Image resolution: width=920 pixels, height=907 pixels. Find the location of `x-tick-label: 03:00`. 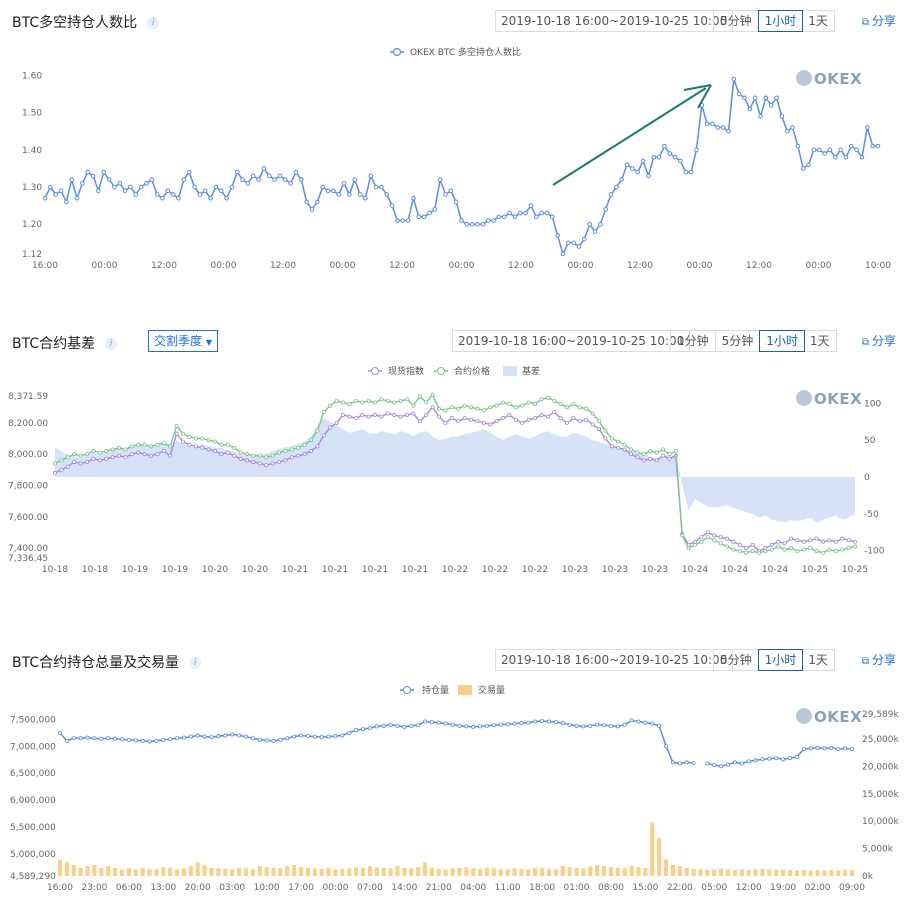

x-tick-label: 03:00 is located at coordinates (232, 888).